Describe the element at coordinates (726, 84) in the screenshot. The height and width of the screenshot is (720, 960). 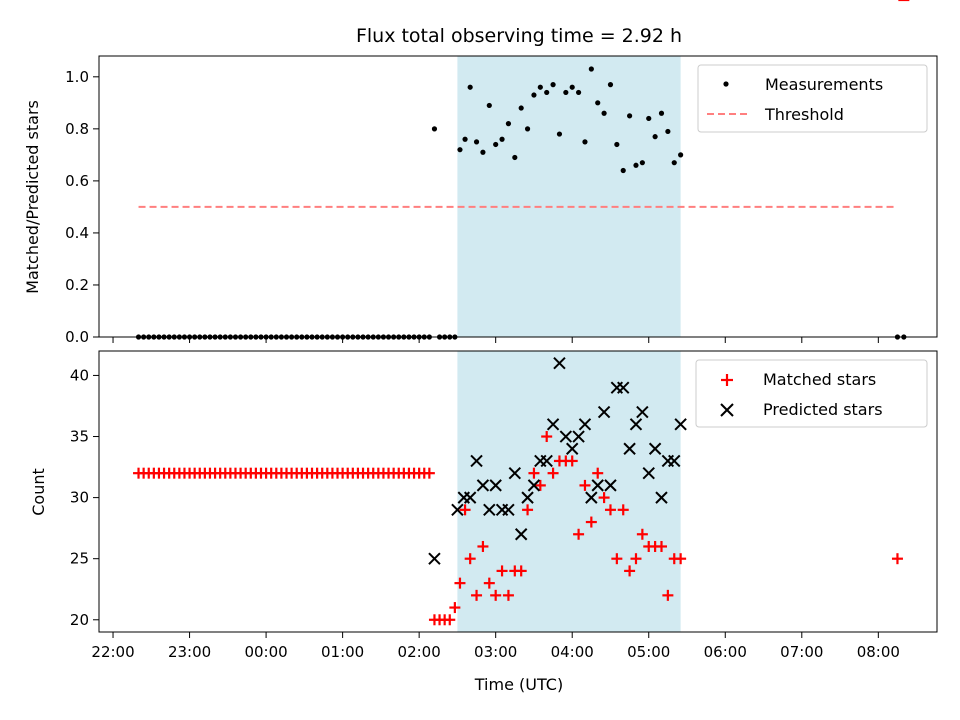
I see `legend-measurements-marker` at that location.